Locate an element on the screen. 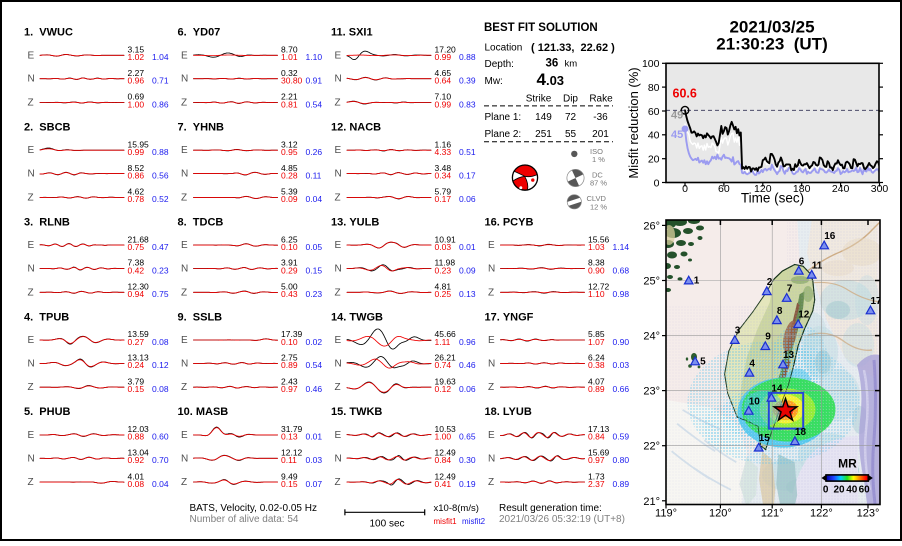  svg-text: 3.79 is located at coordinates (136, 381).